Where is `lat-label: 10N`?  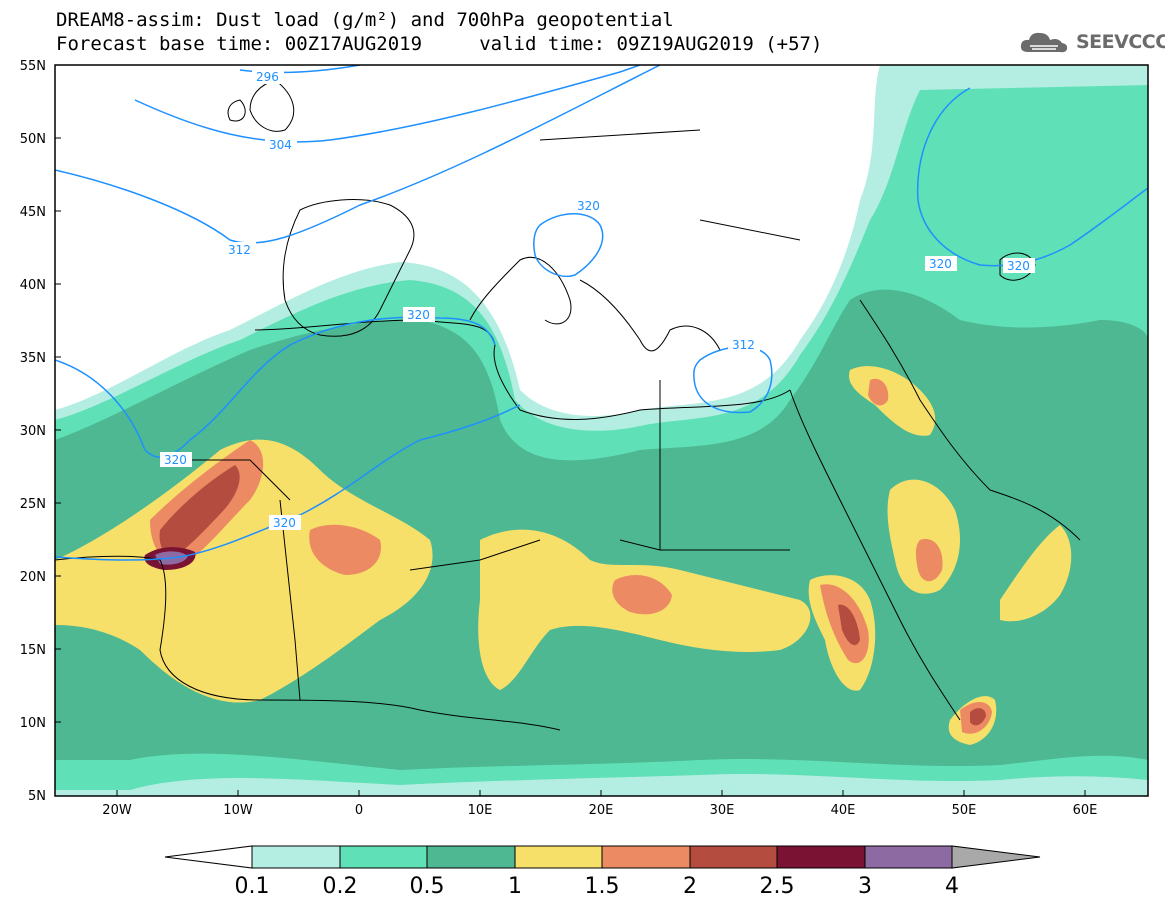 lat-label: 10N is located at coordinates (33, 723).